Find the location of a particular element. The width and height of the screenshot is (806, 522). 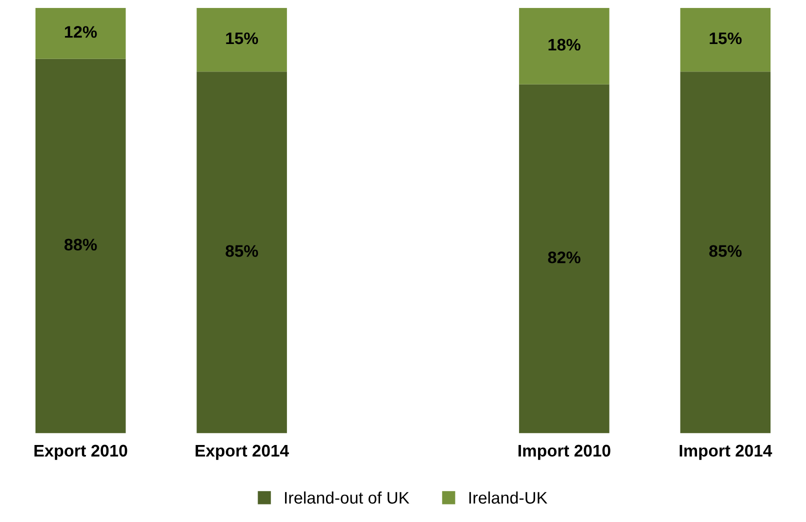

data-label: 18% is located at coordinates (564, 44).